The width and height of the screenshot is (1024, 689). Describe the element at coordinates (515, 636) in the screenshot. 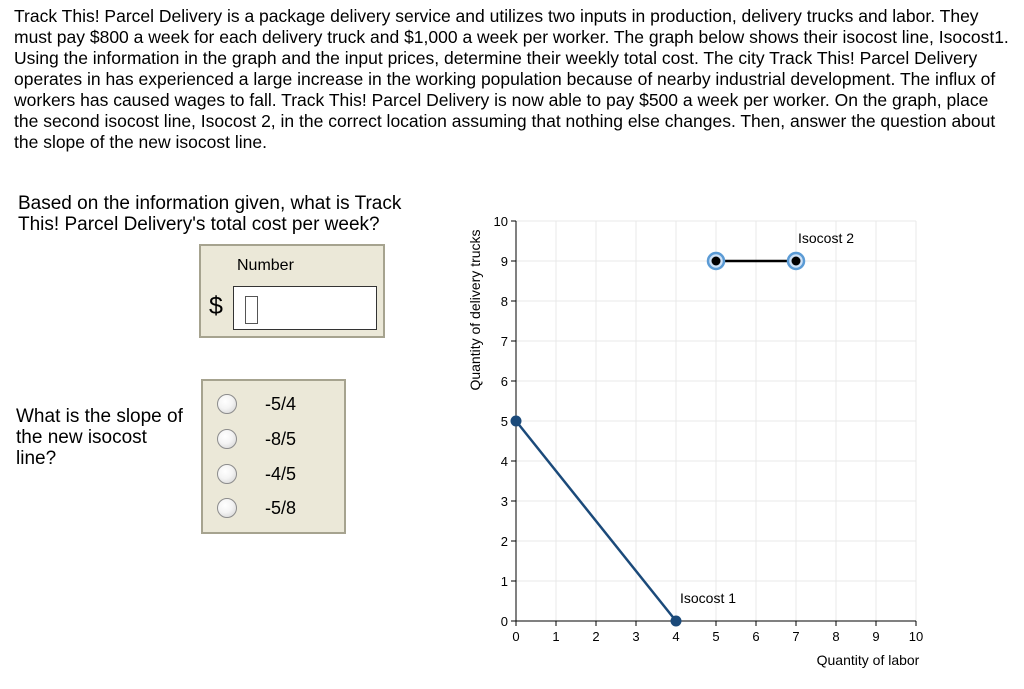

I see `x-tick-label: 0` at that location.